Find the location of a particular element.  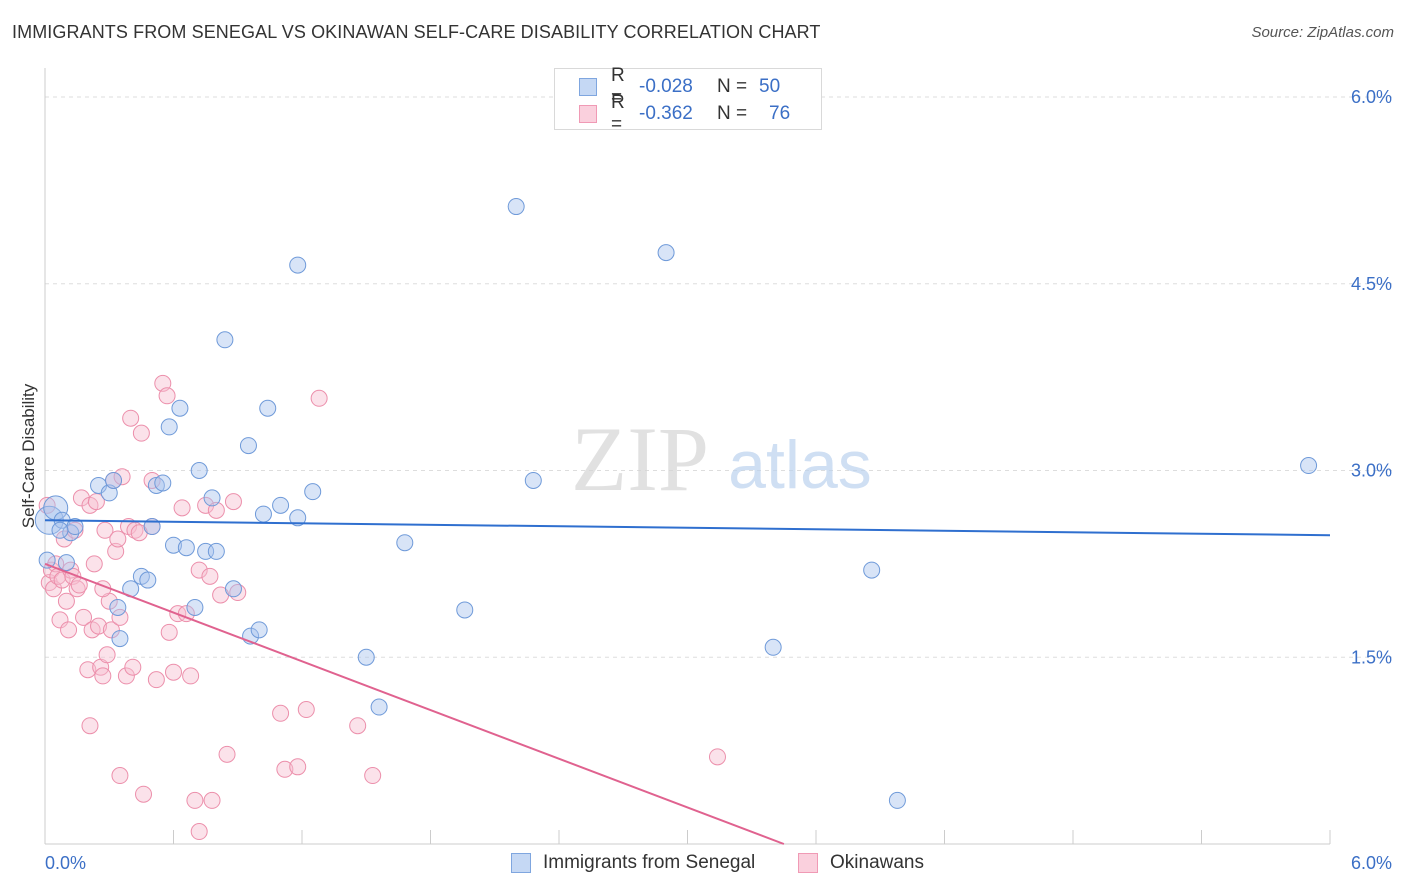

legend-r-value: -0.362 is located at coordinates (666, 113).